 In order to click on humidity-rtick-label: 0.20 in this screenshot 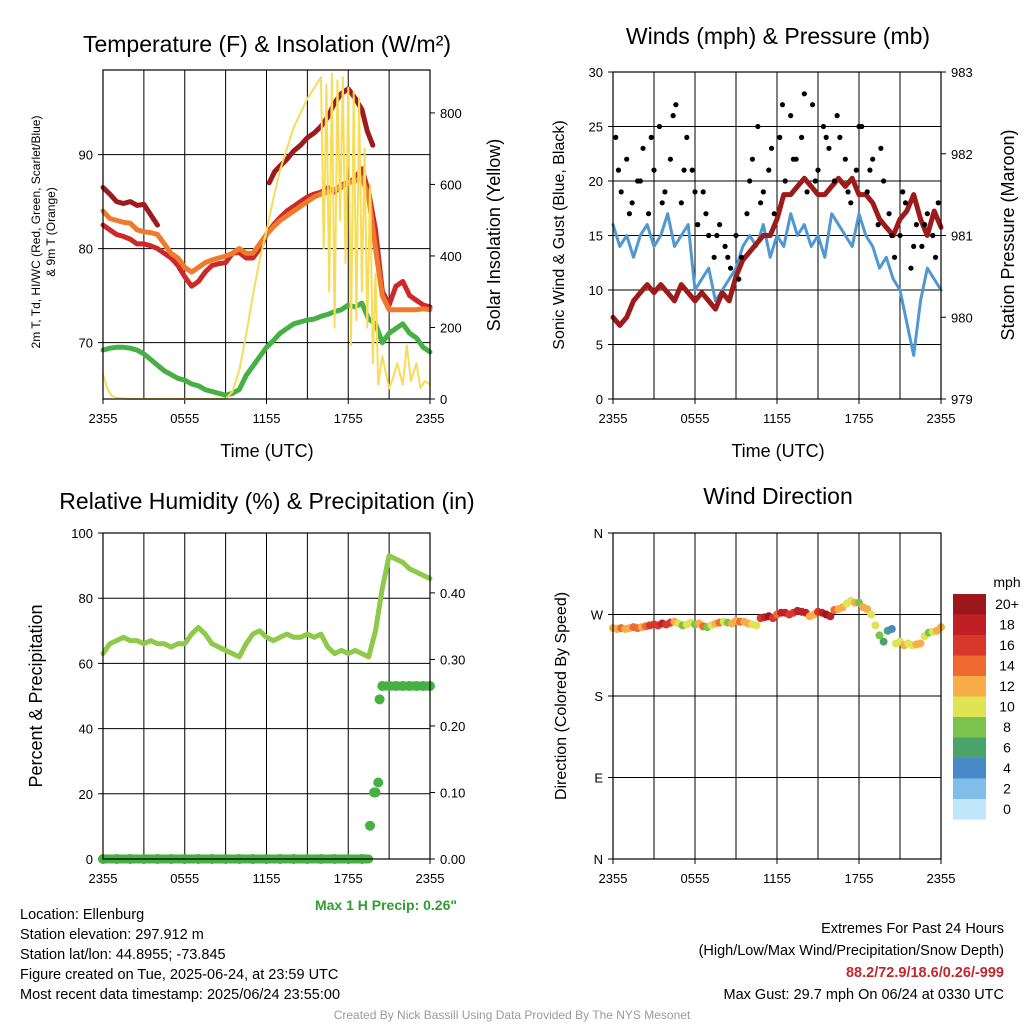, I will do `click(452, 726)`.